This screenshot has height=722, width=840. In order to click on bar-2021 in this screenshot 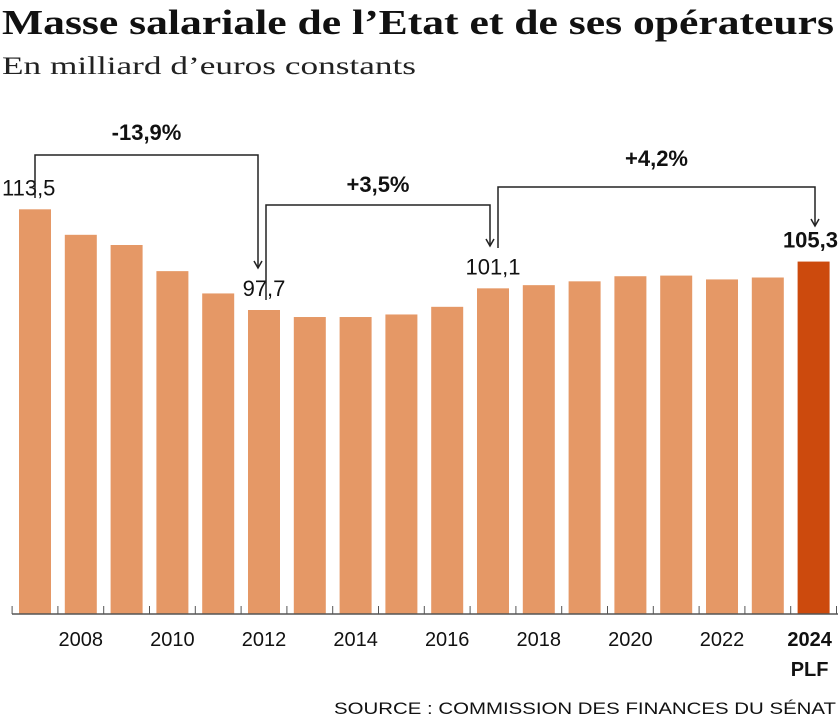, I will do `click(676, 444)`.